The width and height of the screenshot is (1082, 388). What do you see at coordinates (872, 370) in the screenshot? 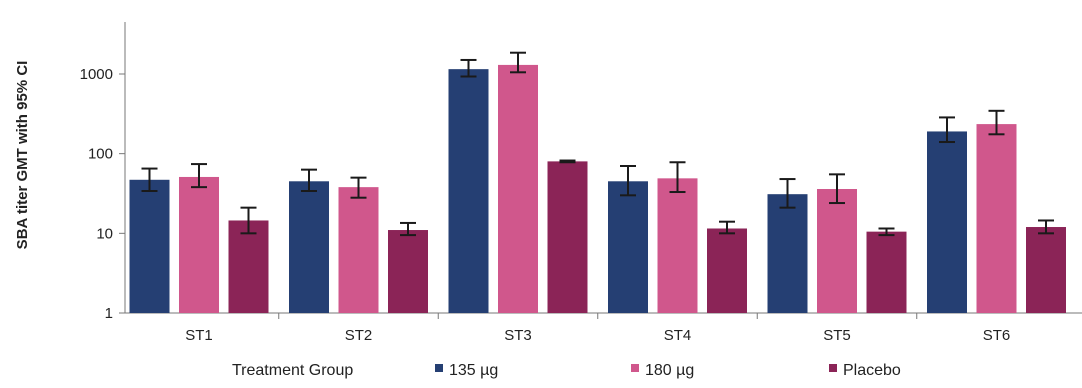
I see `legend-label: Placebo` at bounding box center [872, 370].